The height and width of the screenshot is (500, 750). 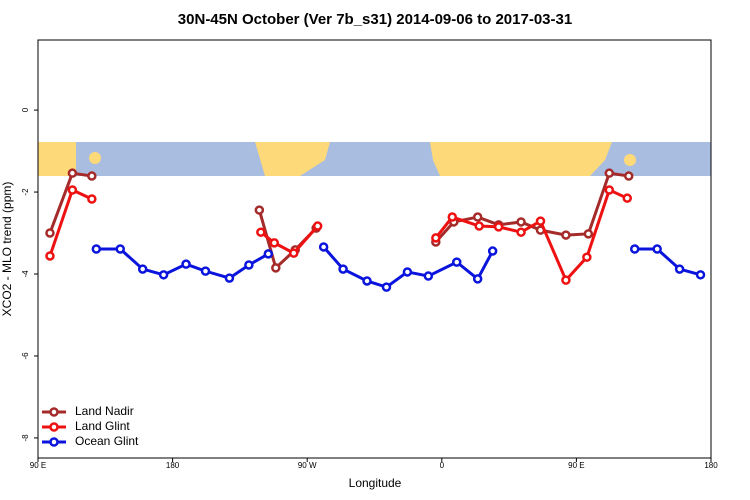 I want to click on y-tick-label: -4, so click(x=25, y=274).